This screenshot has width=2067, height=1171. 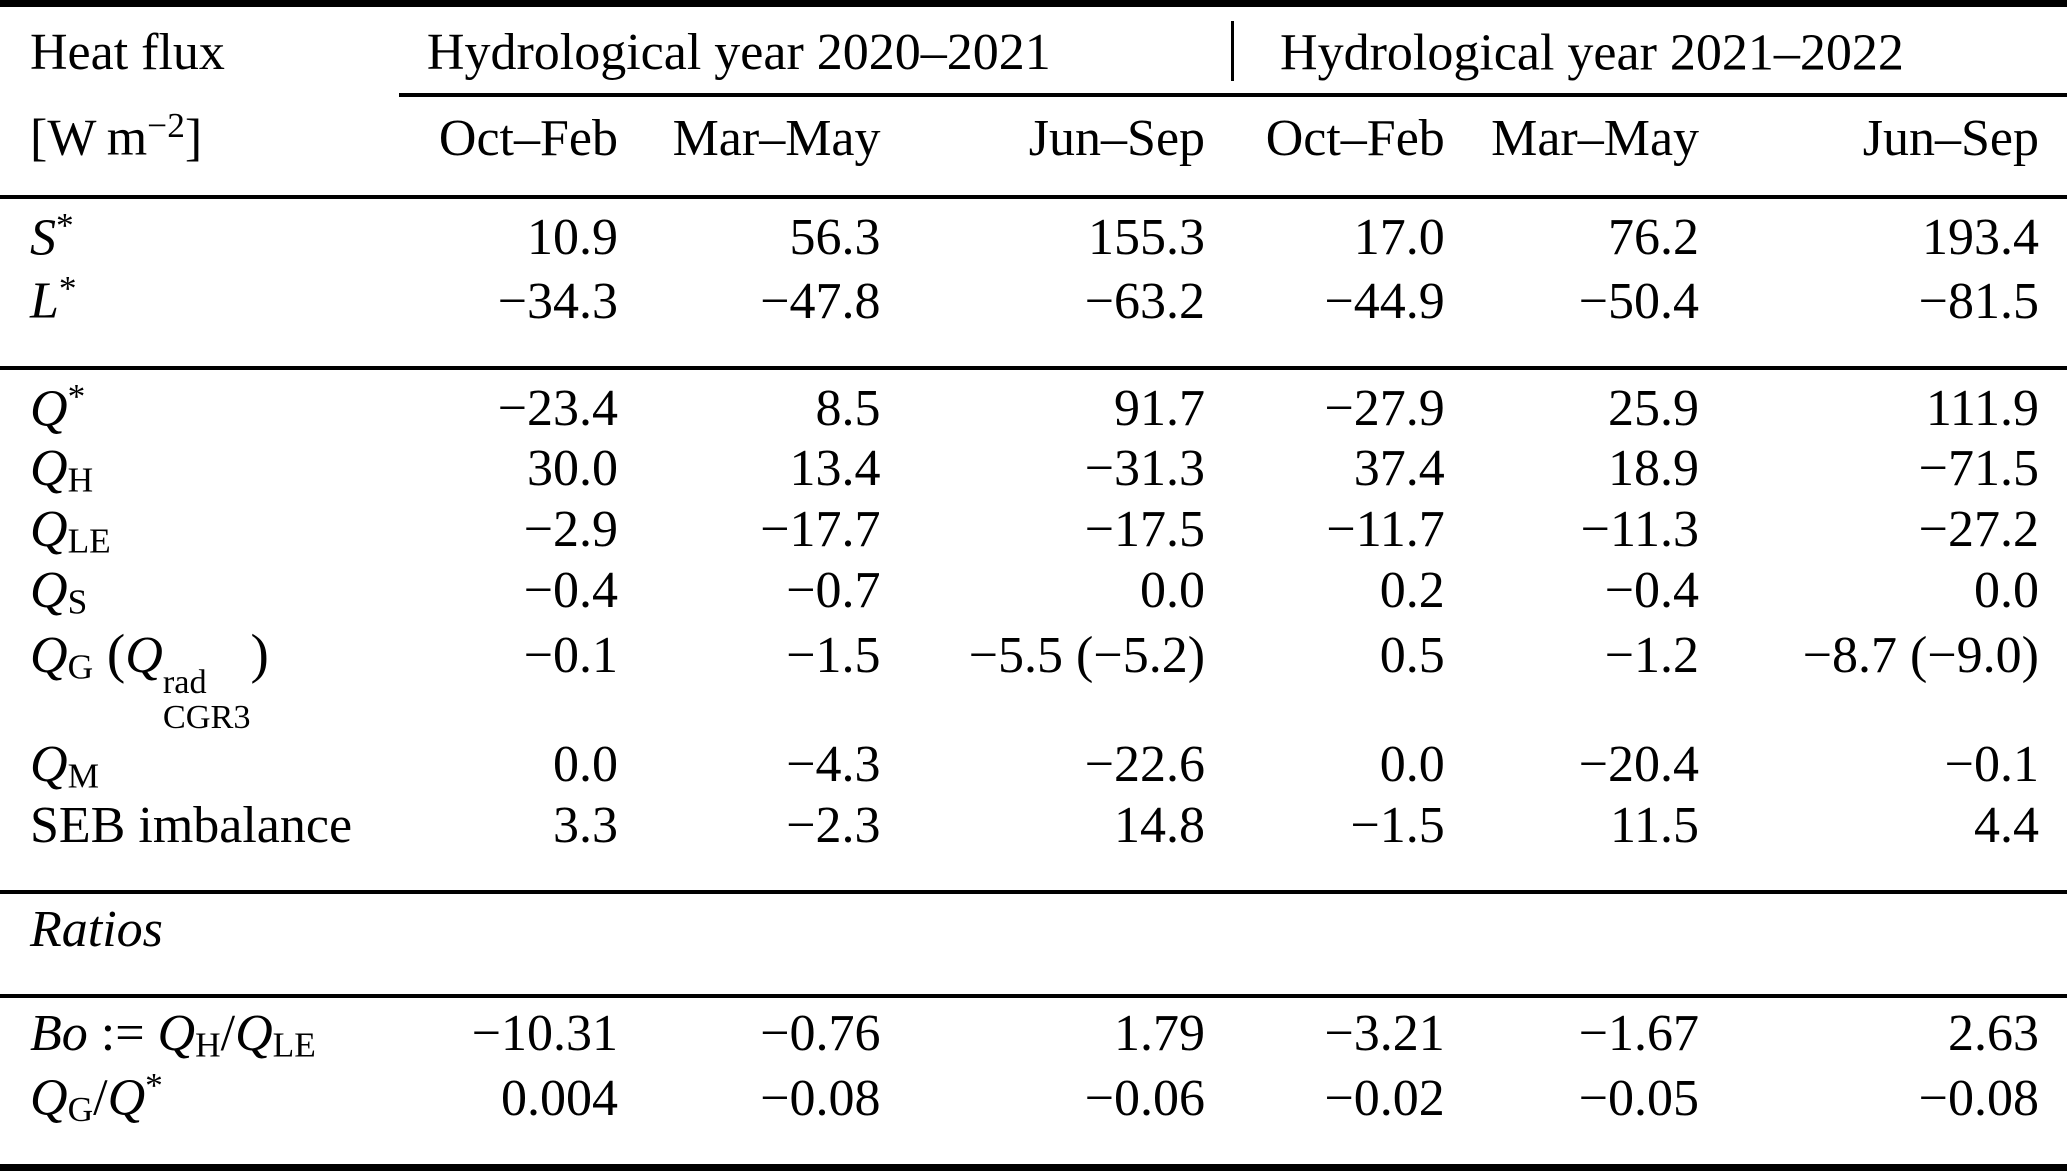 I want to click on value-cell: −0.05, so click(x=1639, y=1098).